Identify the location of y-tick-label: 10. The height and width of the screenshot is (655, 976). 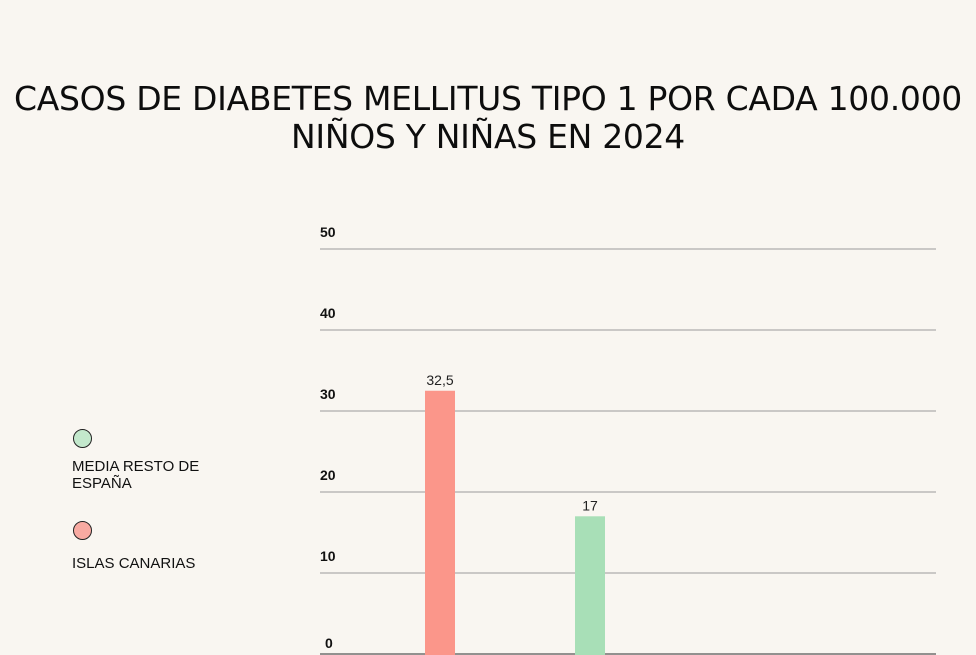
(328, 556).